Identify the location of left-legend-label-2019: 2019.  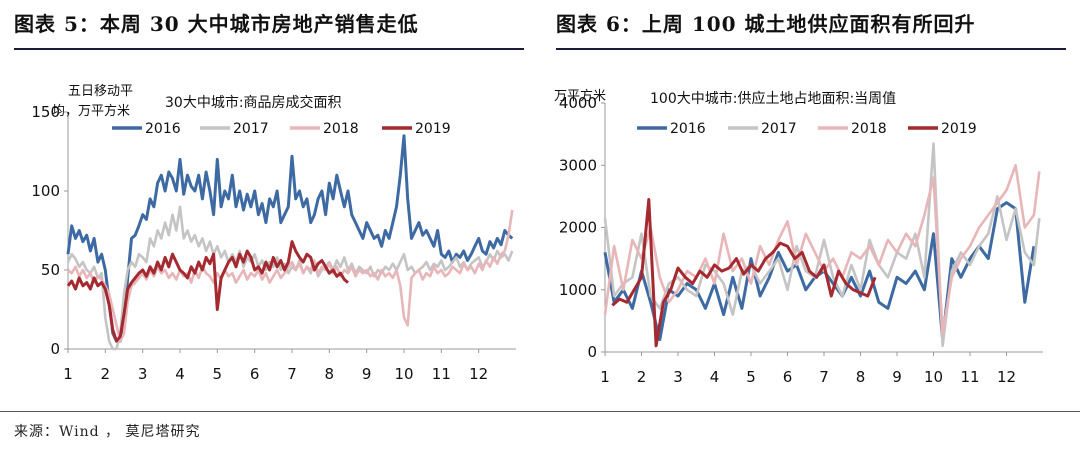
(433, 129).